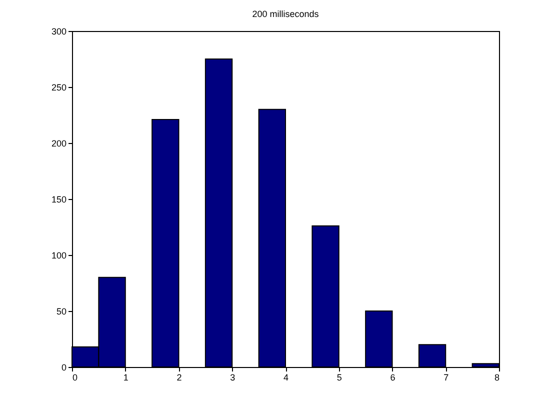  What do you see at coordinates (58, 143) in the screenshot?
I see `y-tick-label: 200` at bounding box center [58, 143].